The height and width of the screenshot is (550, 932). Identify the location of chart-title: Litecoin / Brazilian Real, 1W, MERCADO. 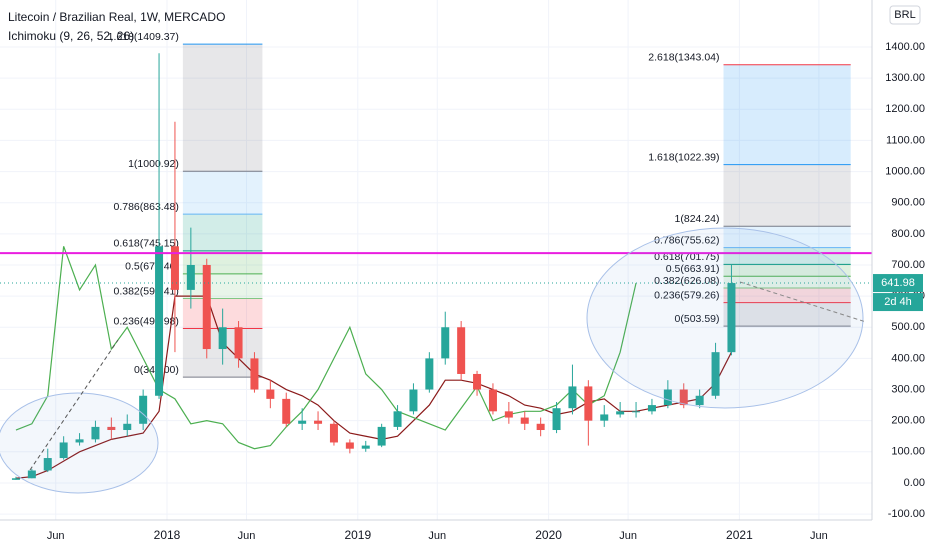
(116, 17).